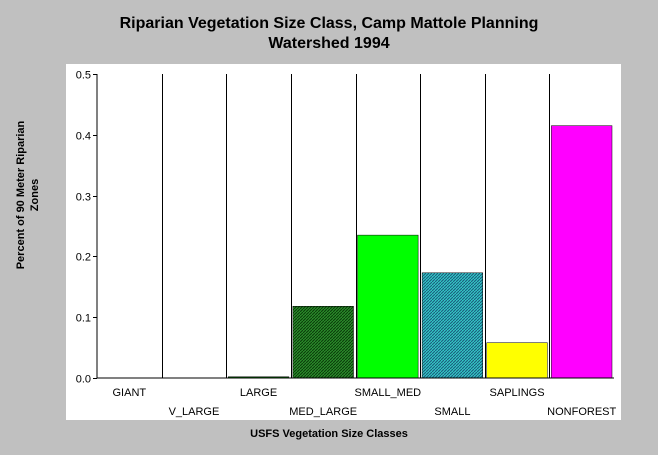 The width and height of the screenshot is (658, 455). What do you see at coordinates (329, 43) in the screenshot?
I see `chart-title-line-2: Watershed 1994` at bounding box center [329, 43].